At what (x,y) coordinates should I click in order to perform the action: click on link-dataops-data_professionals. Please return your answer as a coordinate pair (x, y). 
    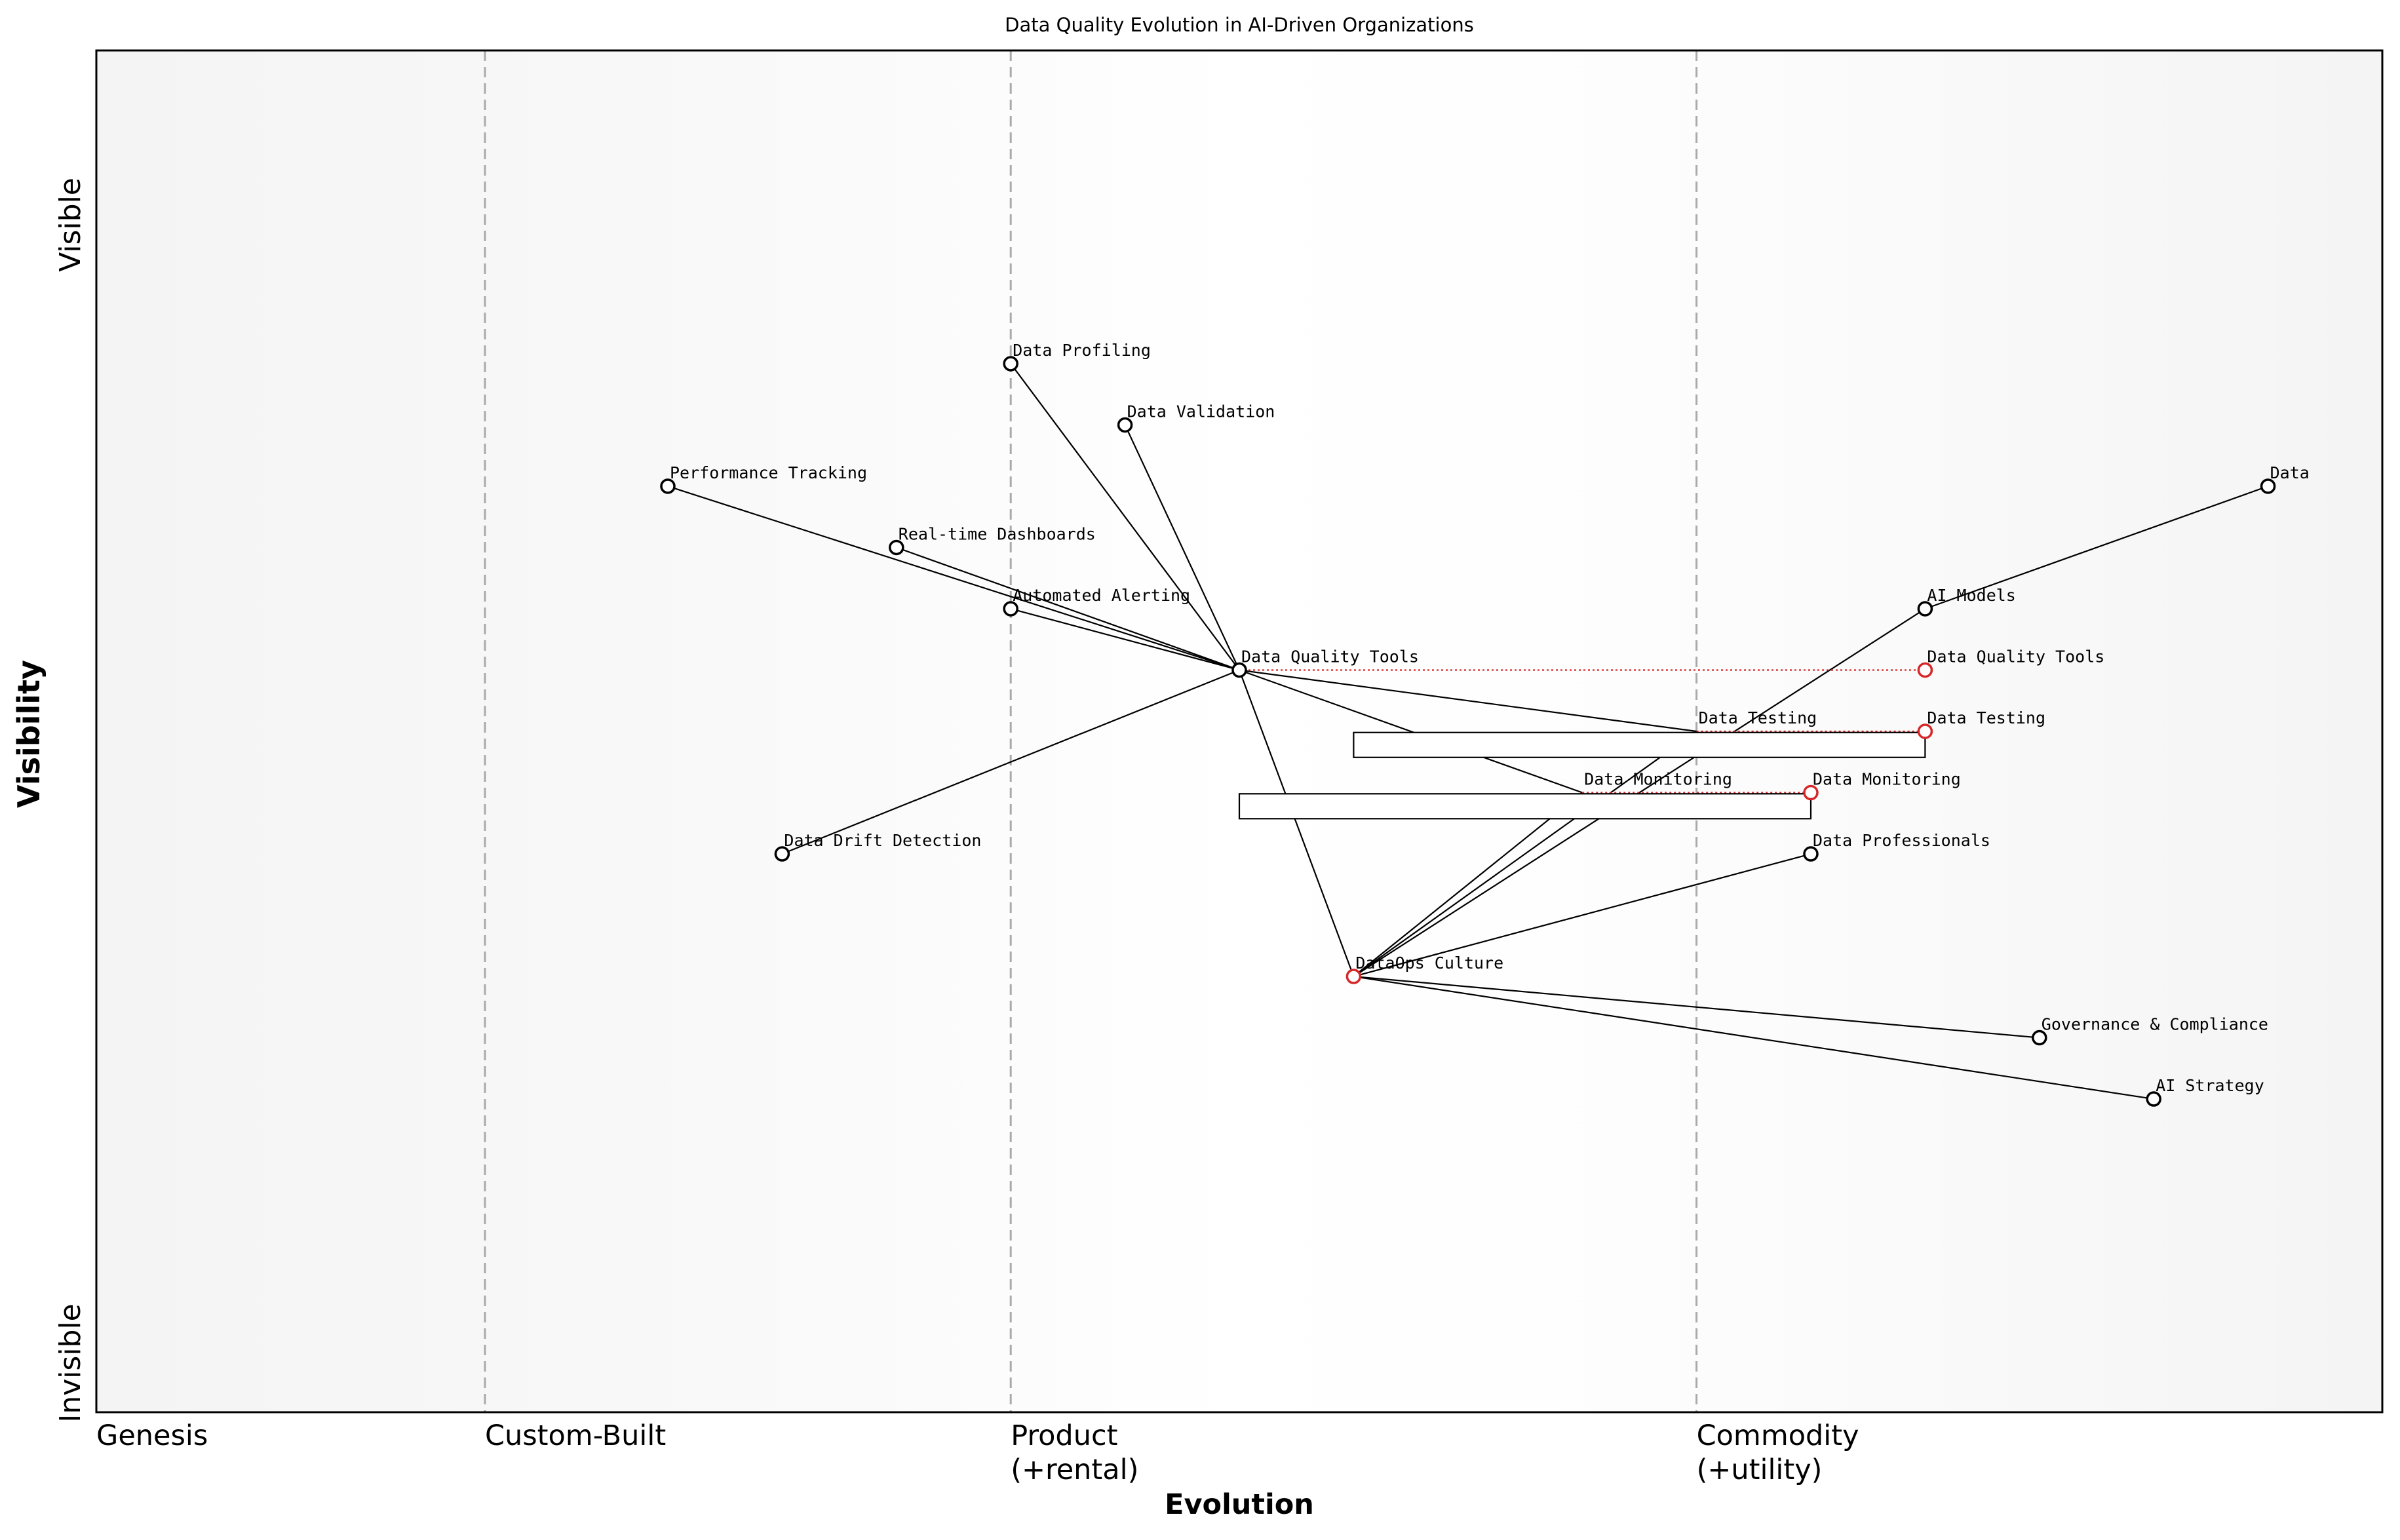
    Looking at the image, I should click on (1582, 915).